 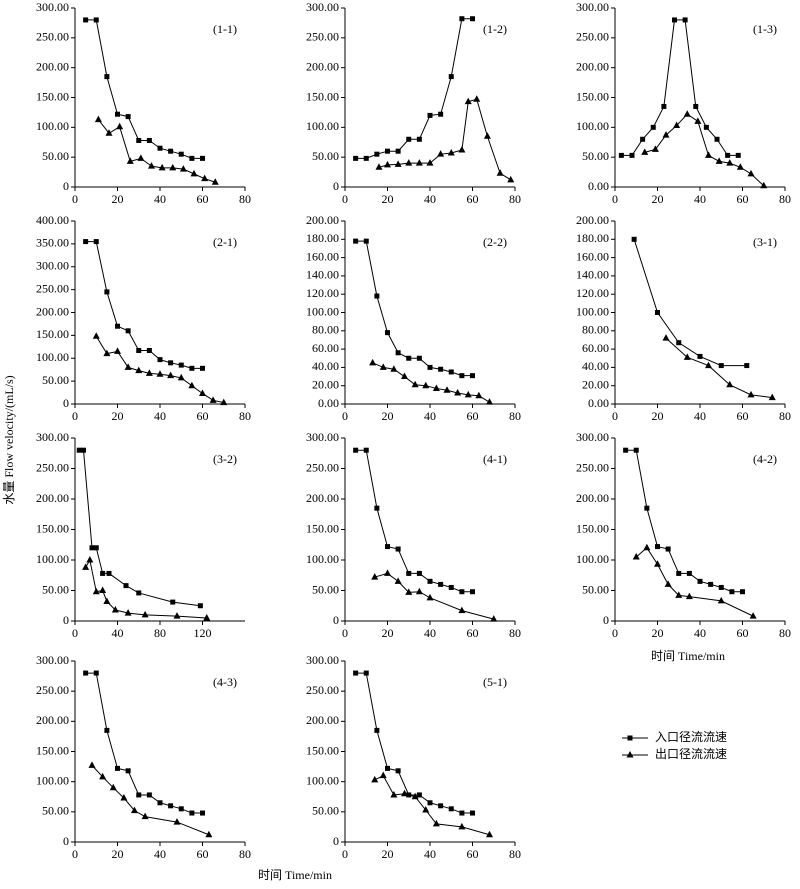 I want to click on x-tick-label: 40, so click(x=160, y=854).